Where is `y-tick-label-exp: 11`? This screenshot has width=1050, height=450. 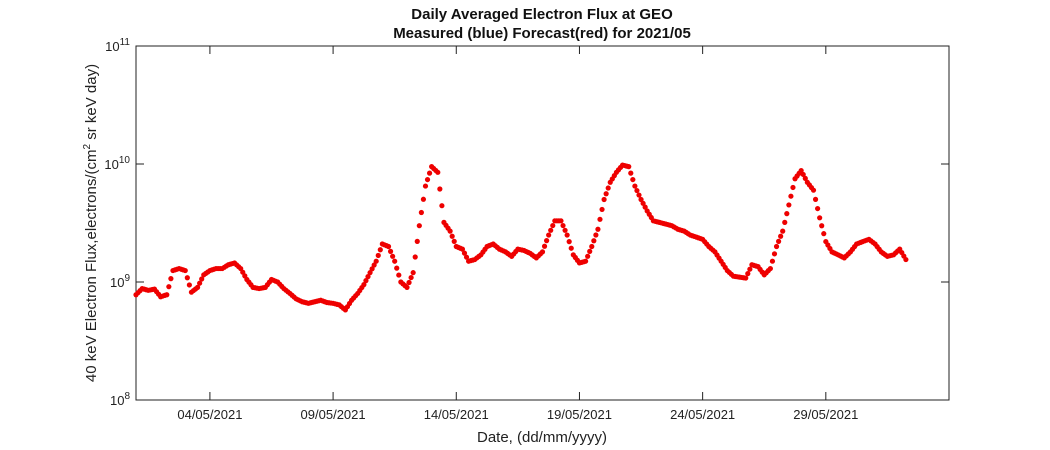 y-tick-label-exp: 11 is located at coordinates (125, 42).